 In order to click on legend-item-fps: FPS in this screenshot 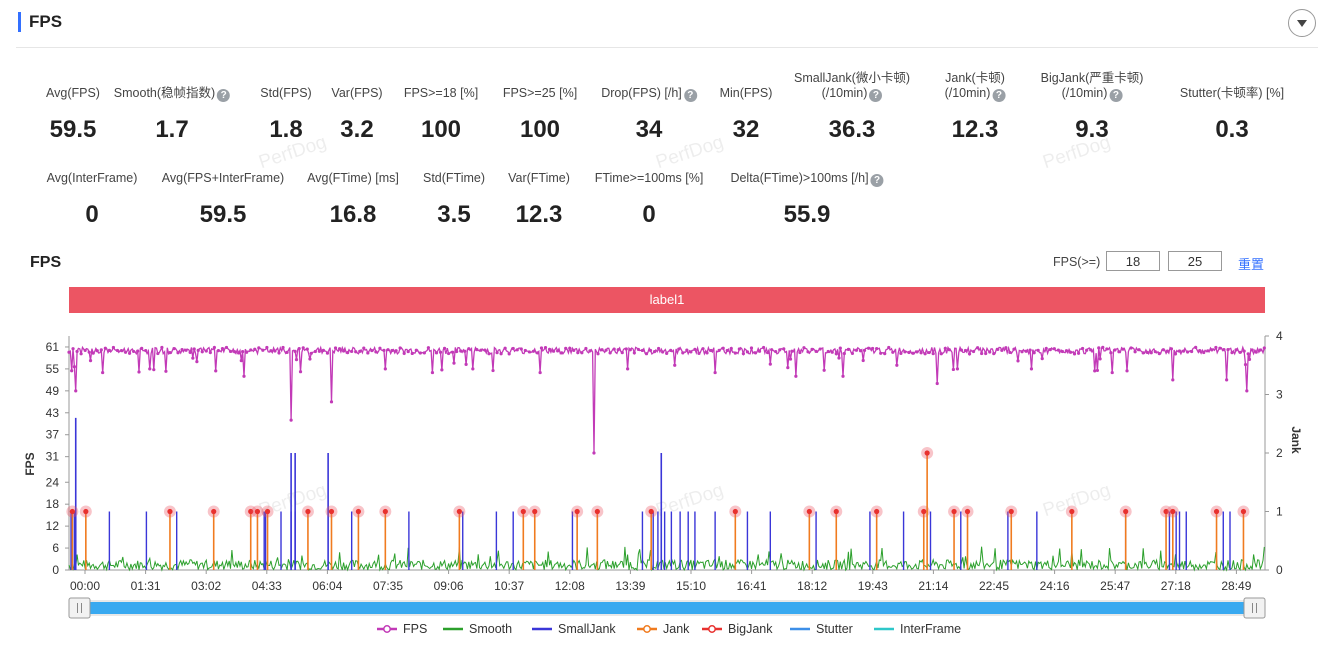, I will do `click(402, 629)`.